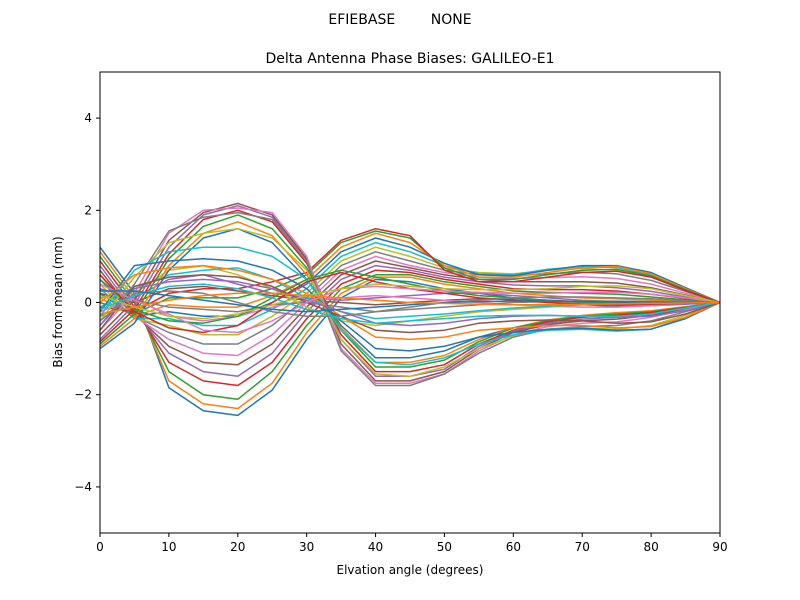 The width and height of the screenshot is (800, 600). Describe the element at coordinates (409, 59) in the screenshot. I see `chart-title: Delta Antenna Phase Biases: GALILEO-E1` at that location.